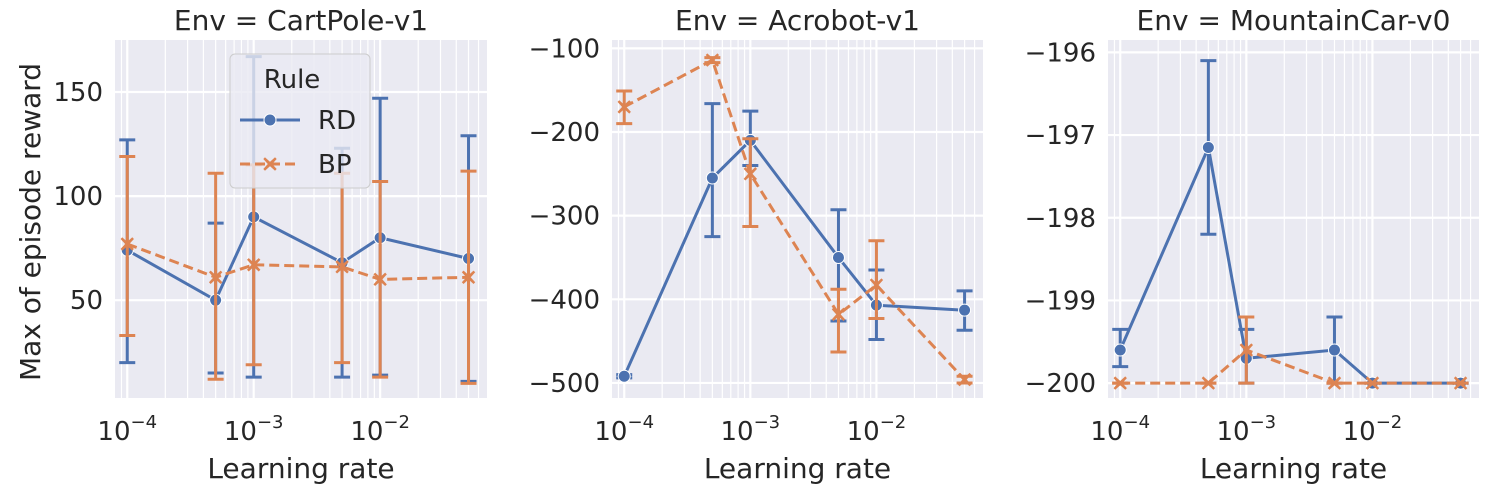  I want to click on panel-title: Env = CartPole-v1, so click(301, 20).